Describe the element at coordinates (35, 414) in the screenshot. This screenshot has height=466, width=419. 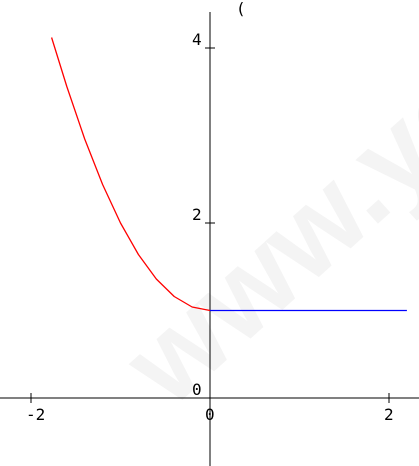
I see `x-tick-label: -2` at that location.